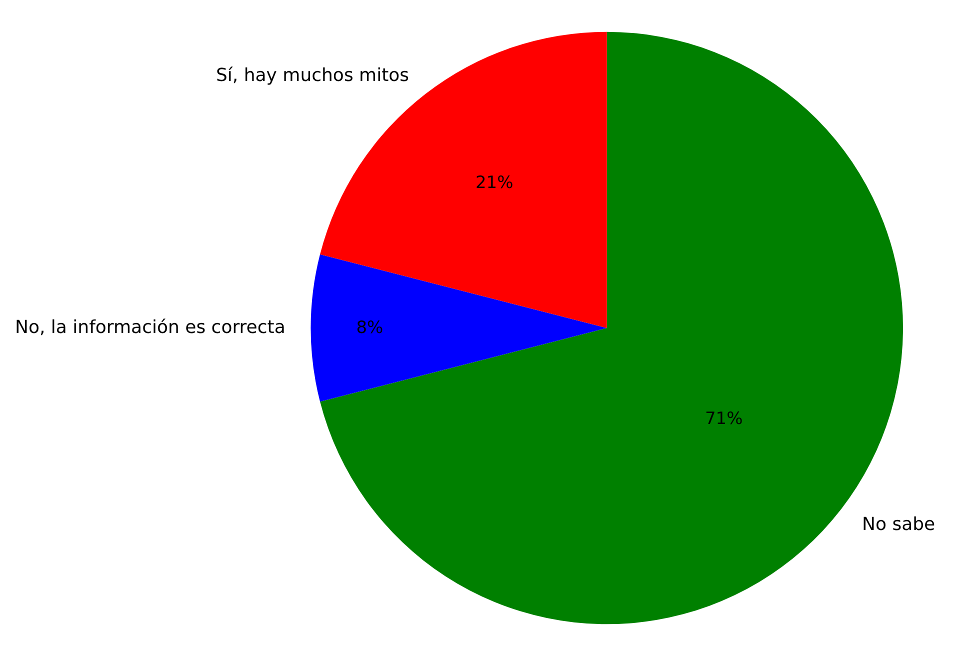 The height and width of the screenshot is (656, 971). I want to click on data-label: 8%, so click(370, 328).